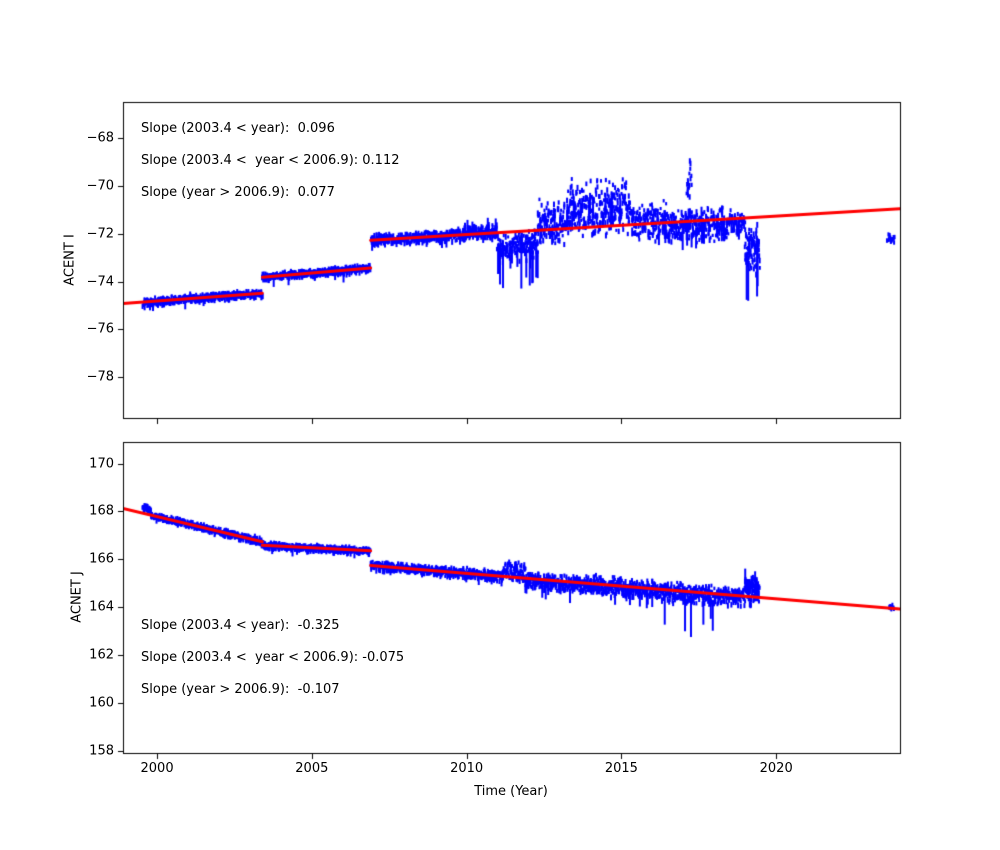  Describe the element at coordinates (776, 768) in the screenshot. I see `x-tick-label: 2020` at that location.